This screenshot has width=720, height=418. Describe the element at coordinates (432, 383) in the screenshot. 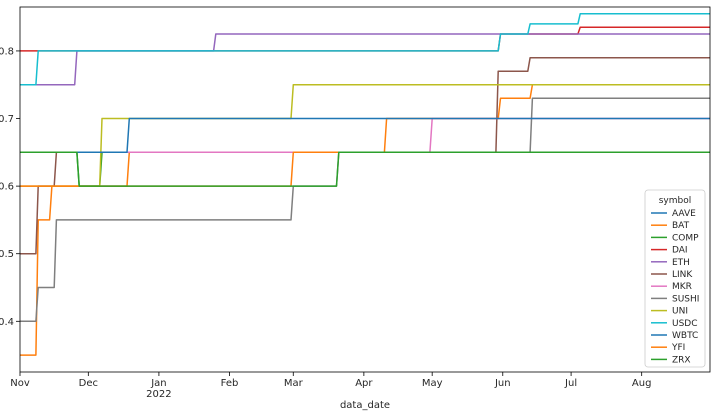

I see `x-tick-label: May` at that location.